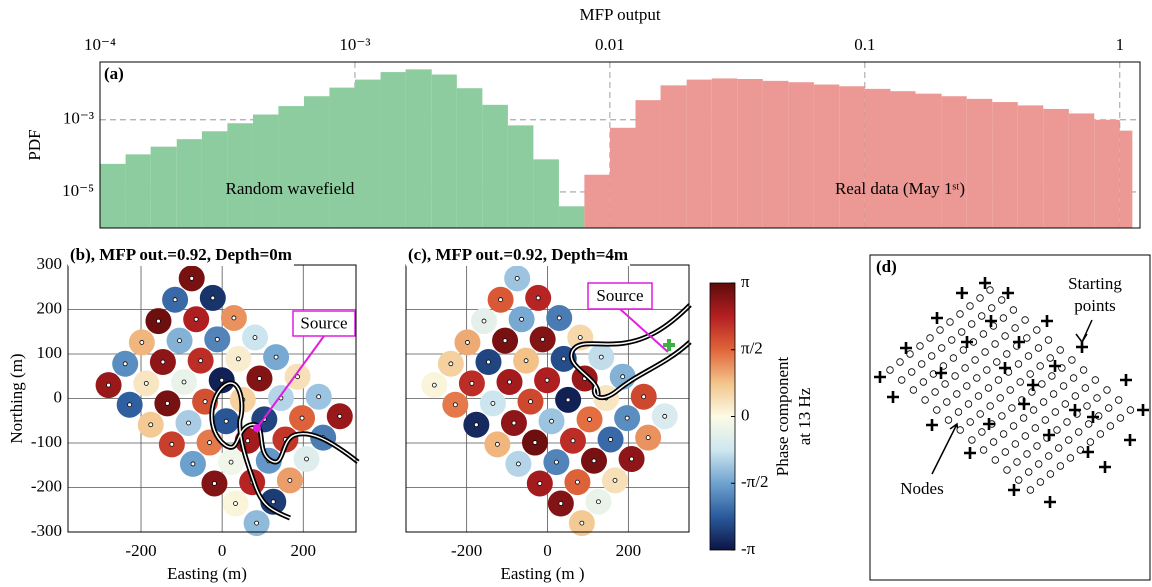  Describe the element at coordinates (50, 352) in the screenshot. I see `y-tick-label: 100` at that location.